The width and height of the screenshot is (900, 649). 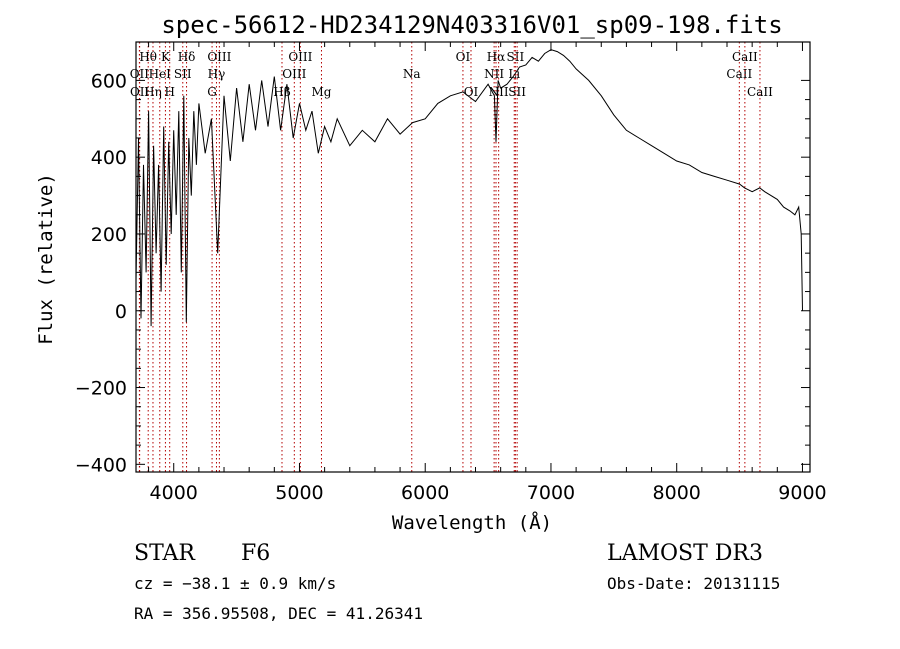 What do you see at coordinates (46, 259) in the screenshot?
I see `y-axis-label: Flux (relative)` at bounding box center [46, 259].